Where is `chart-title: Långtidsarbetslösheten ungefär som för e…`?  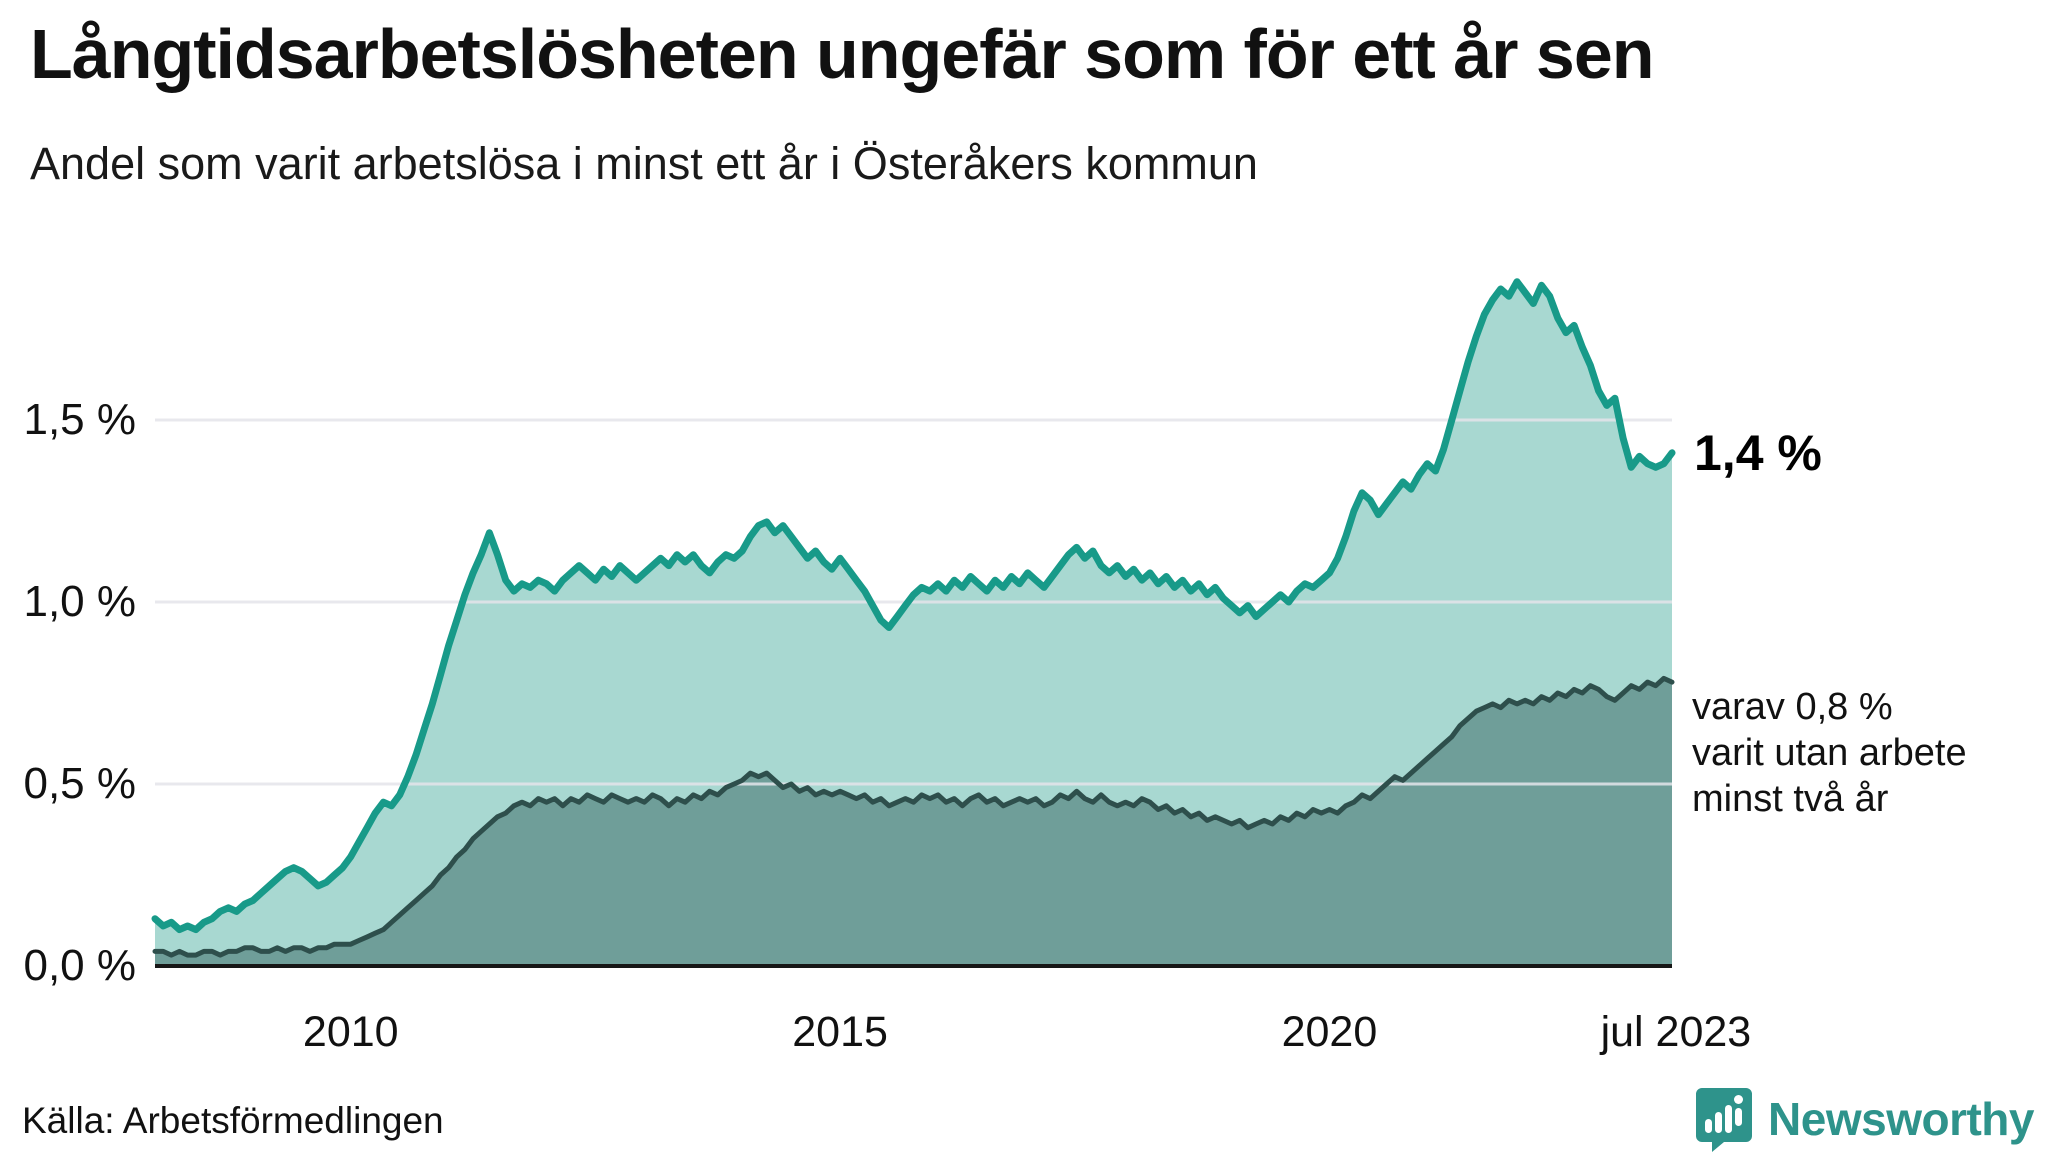 chart-title: Långtidsarbetslösheten ungefär som för e… is located at coordinates (842, 54).